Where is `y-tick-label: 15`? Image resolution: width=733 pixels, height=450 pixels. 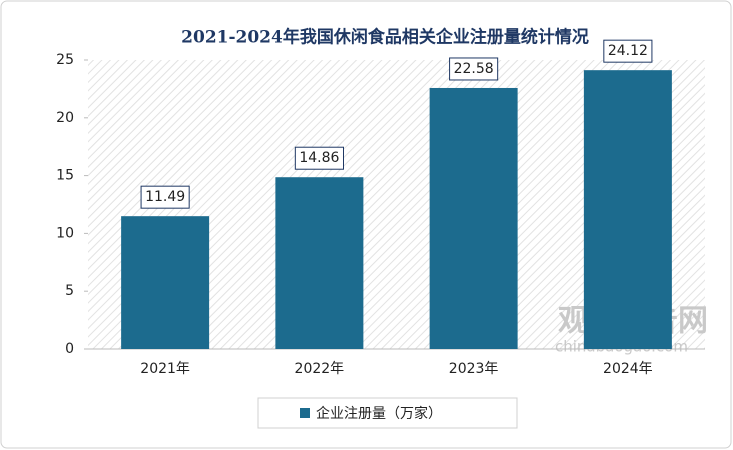 y-tick-label: 15 is located at coordinates (65, 176).